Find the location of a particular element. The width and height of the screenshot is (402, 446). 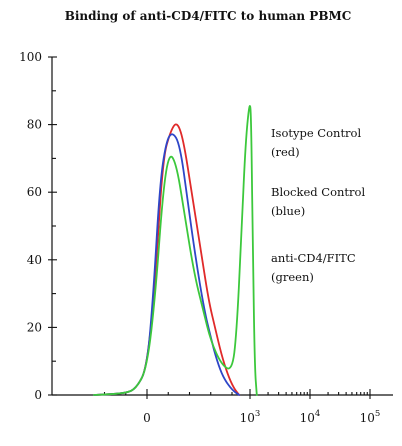

y-tick-label-60: 60 is located at coordinates (34, 192).